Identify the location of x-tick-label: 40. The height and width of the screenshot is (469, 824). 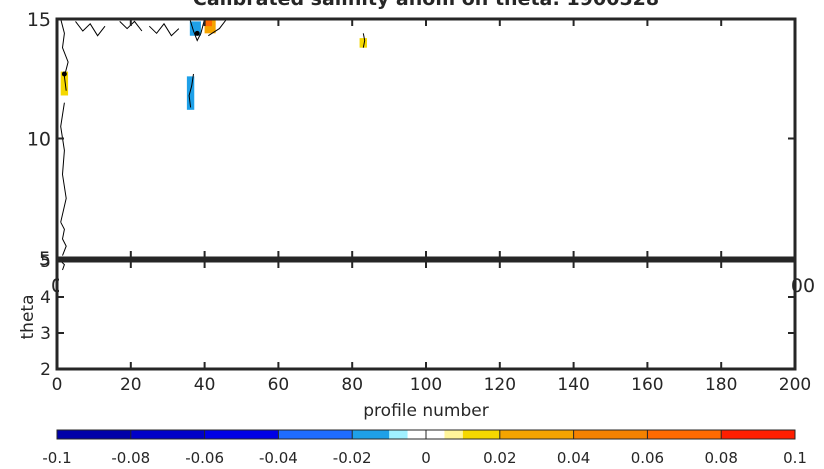
(205, 385).